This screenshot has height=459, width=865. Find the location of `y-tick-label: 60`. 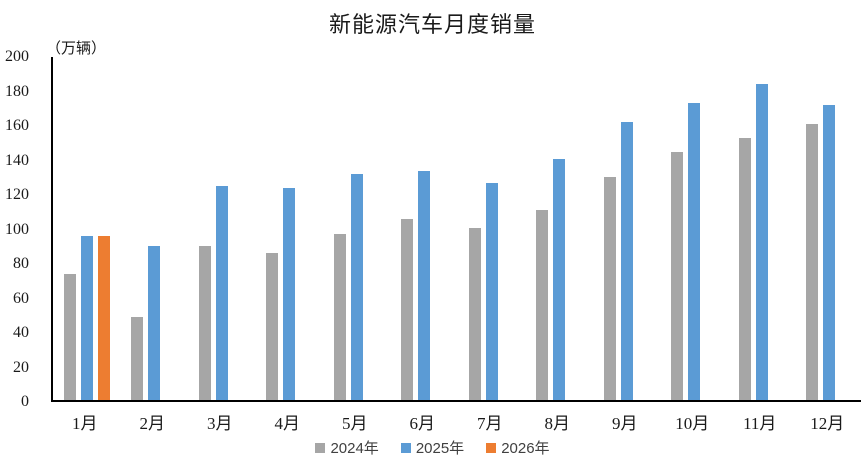

y-tick-label: 60 is located at coordinates (21, 298).